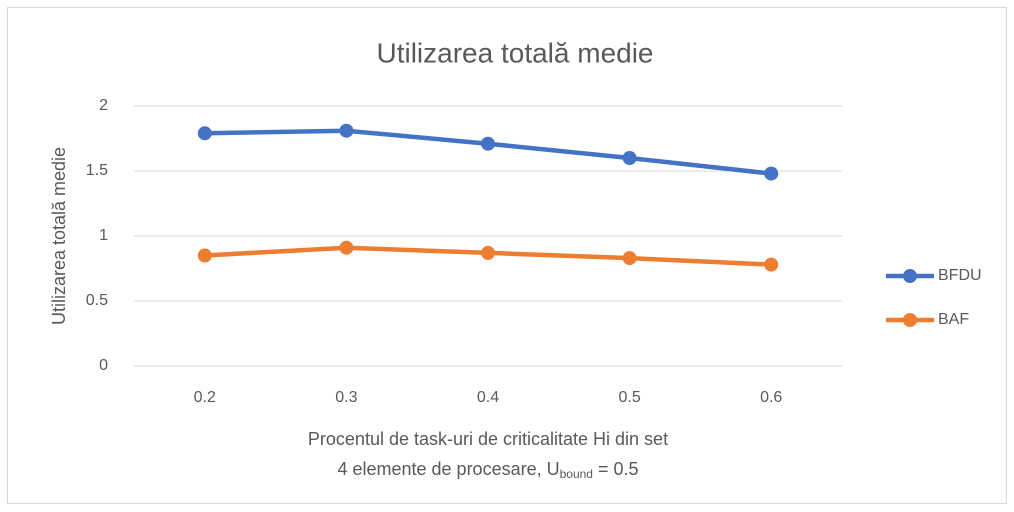 This screenshot has width=1014, height=512. I want to click on y-tick-label: 0, so click(103, 365).